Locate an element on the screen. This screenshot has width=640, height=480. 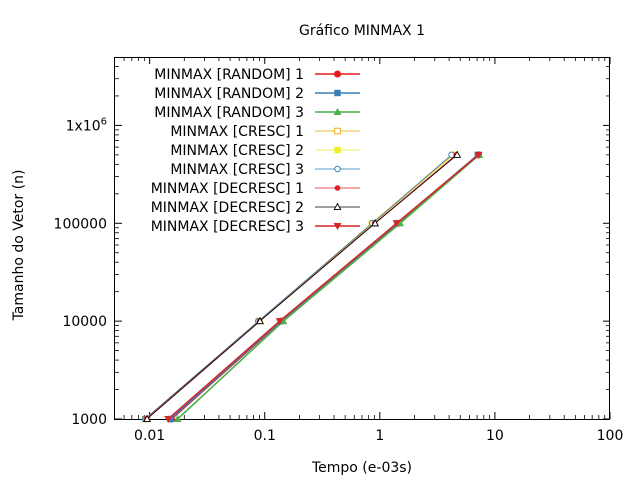
x-tick-label: 10 is located at coordinates (495, 436).